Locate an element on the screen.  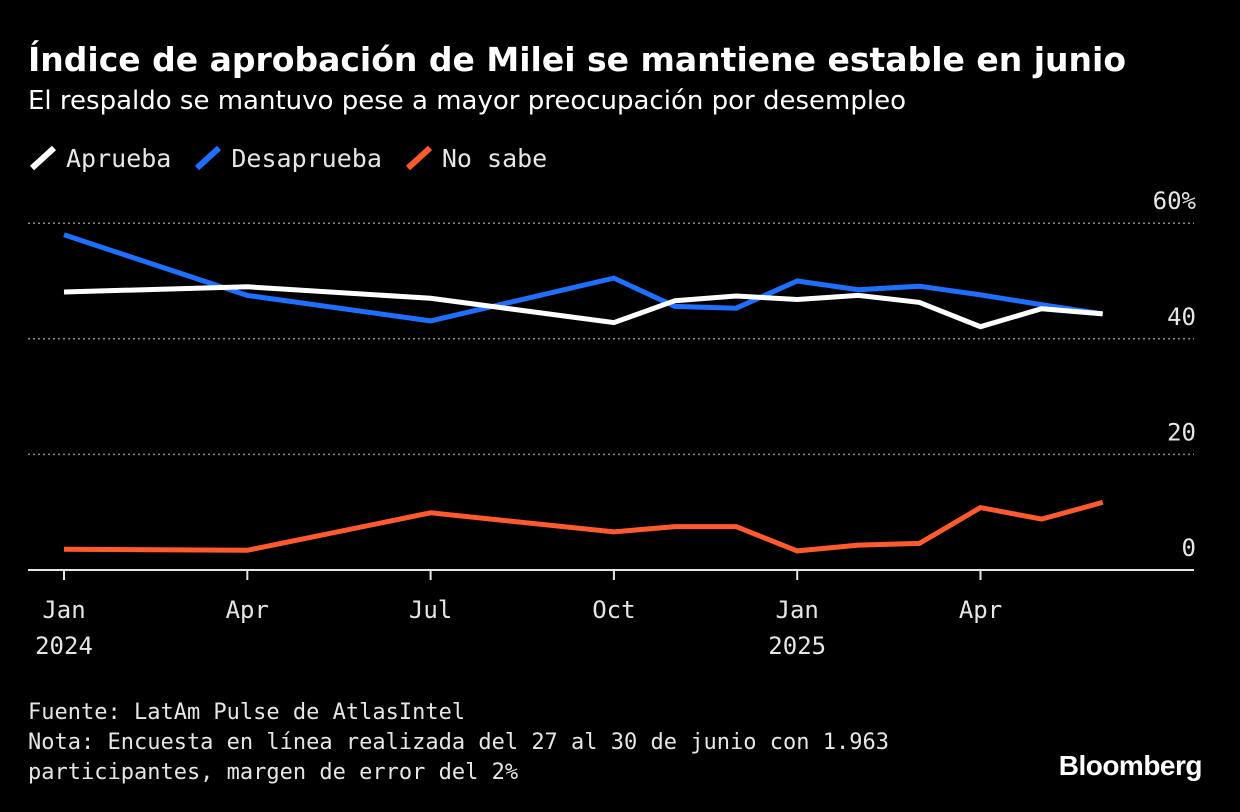
legend: Aprueba Desaprueba No sabe is located at coordinates (298, 158).